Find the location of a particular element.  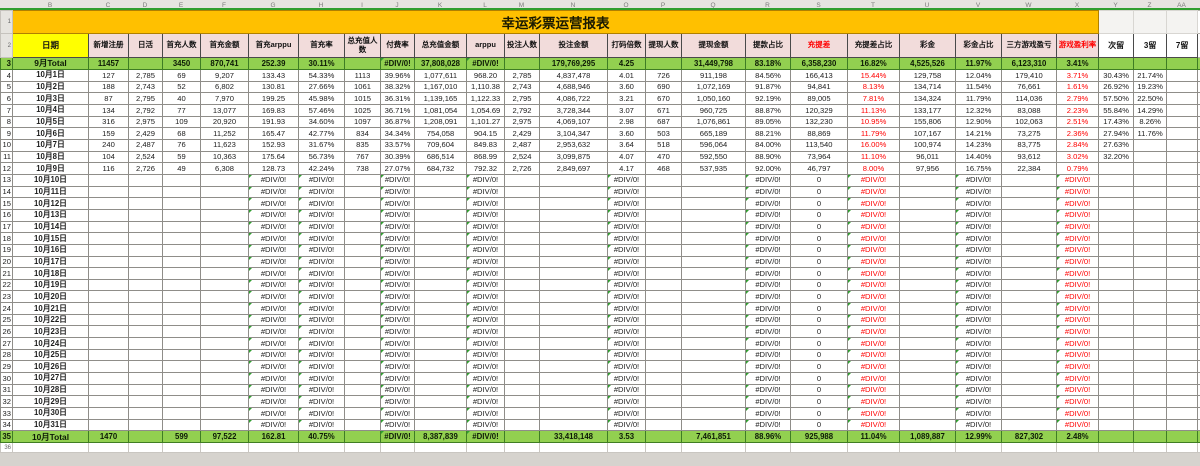

cell: 46,797 is located at coordinates (819, 169).